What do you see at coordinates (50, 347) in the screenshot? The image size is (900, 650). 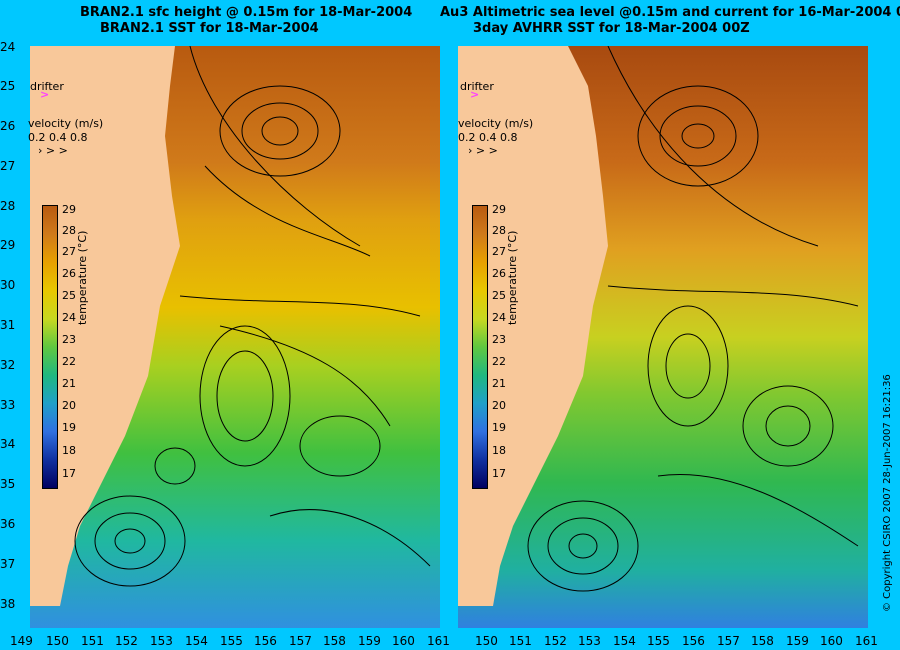 I see `left-colorbar` at bounding box center [50, 347].